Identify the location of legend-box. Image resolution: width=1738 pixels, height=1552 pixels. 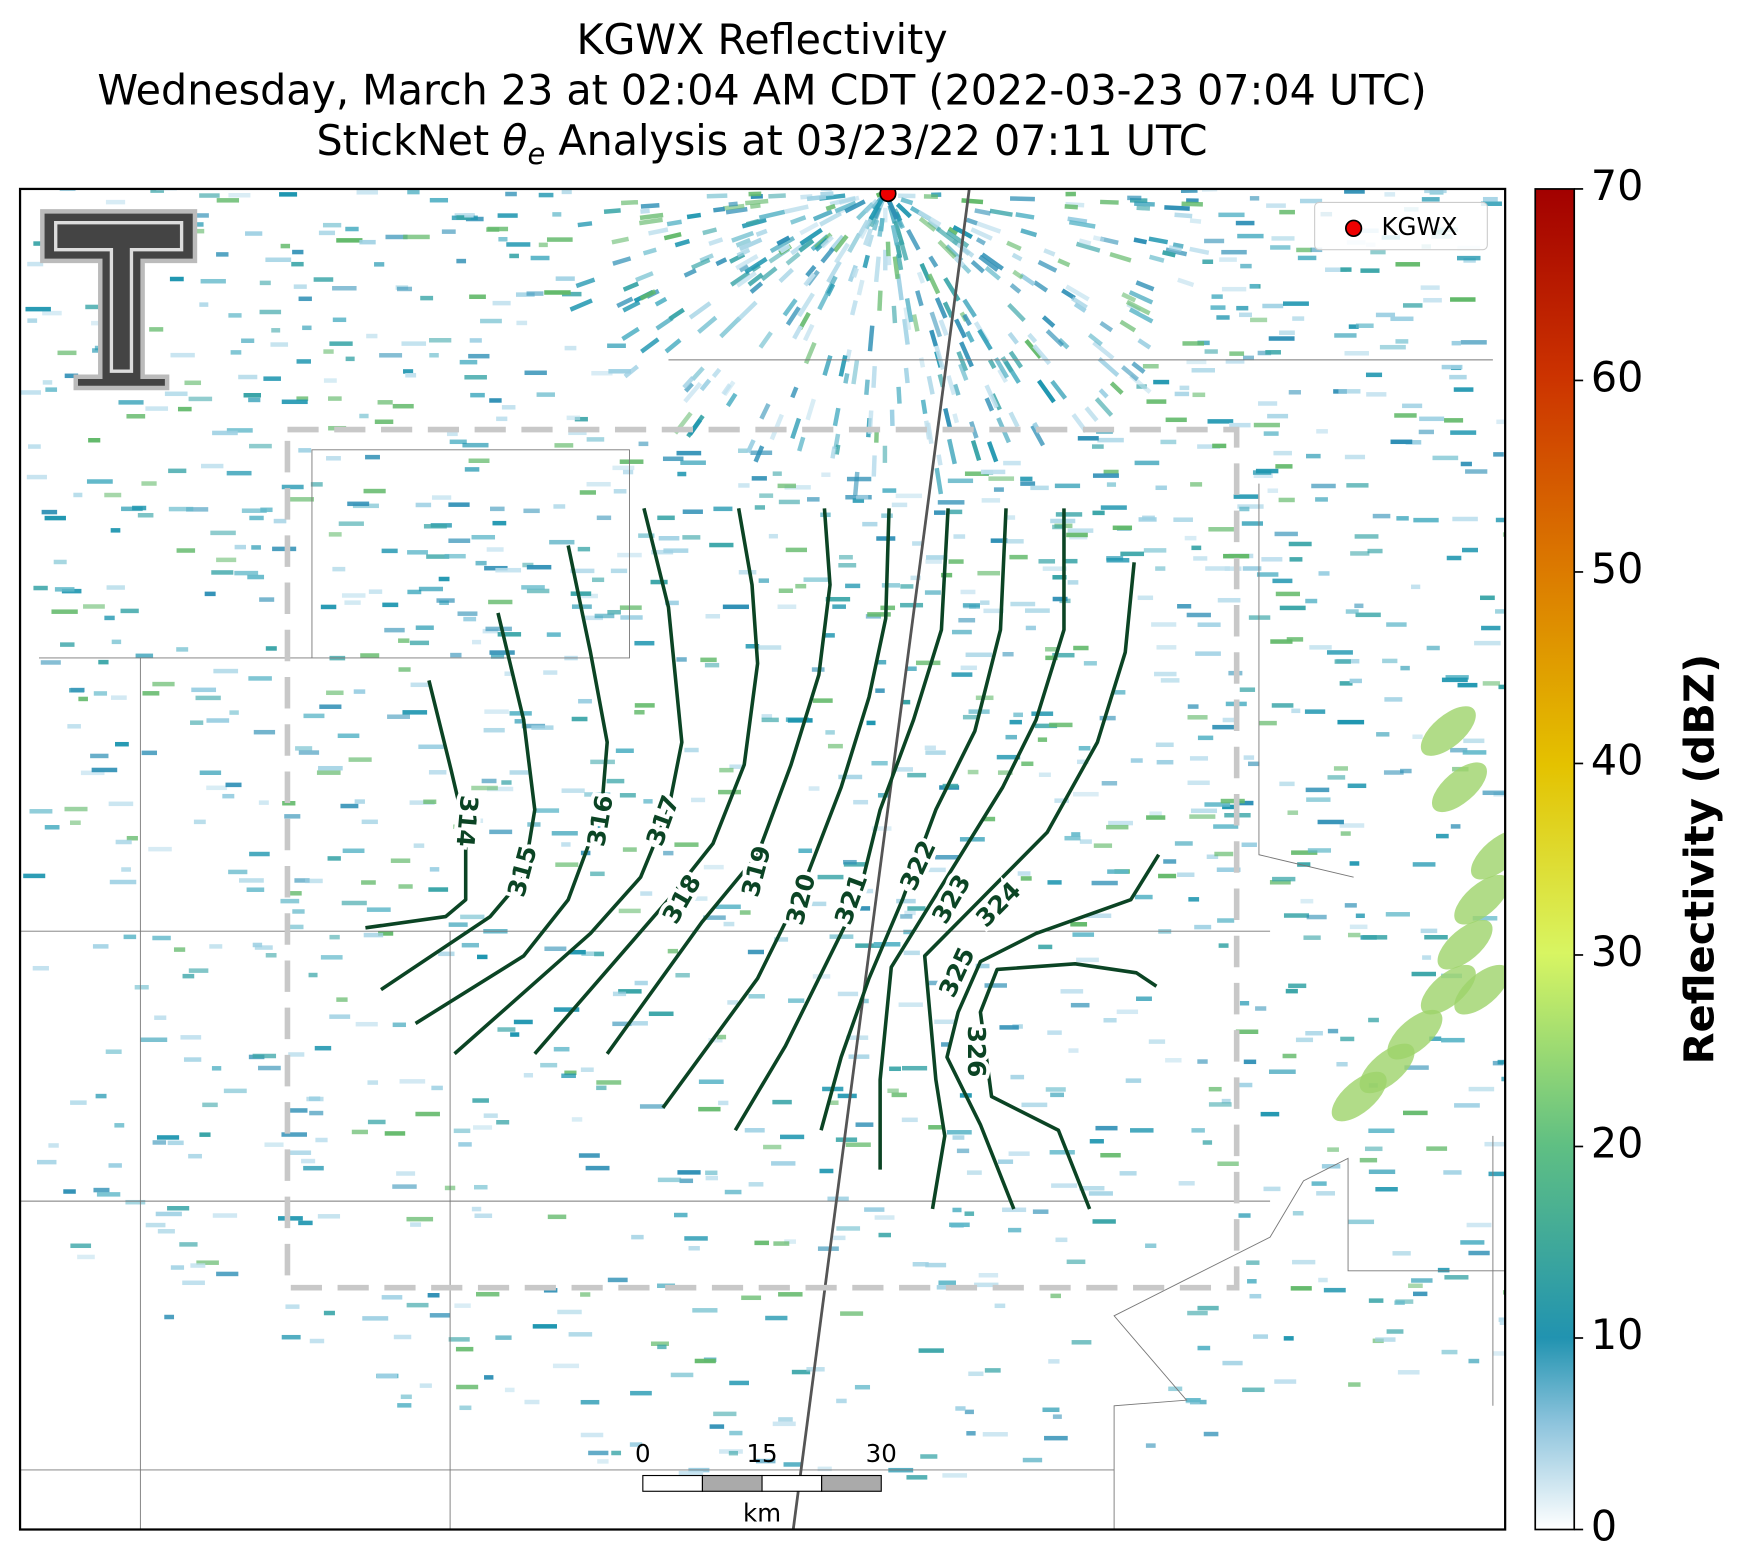
(1401, 226).